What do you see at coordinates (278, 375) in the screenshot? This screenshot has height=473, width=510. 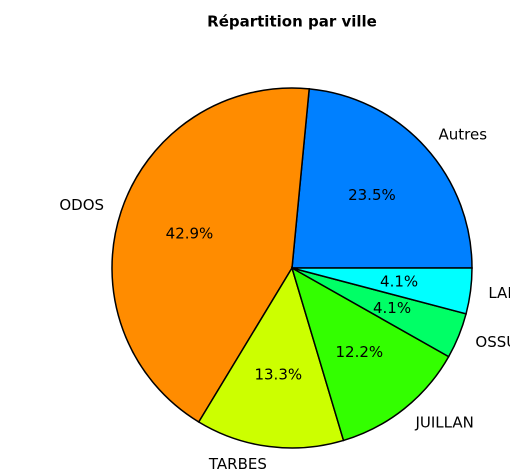 I see `percent-label: 13.3%` at bounding box center [278, 375].